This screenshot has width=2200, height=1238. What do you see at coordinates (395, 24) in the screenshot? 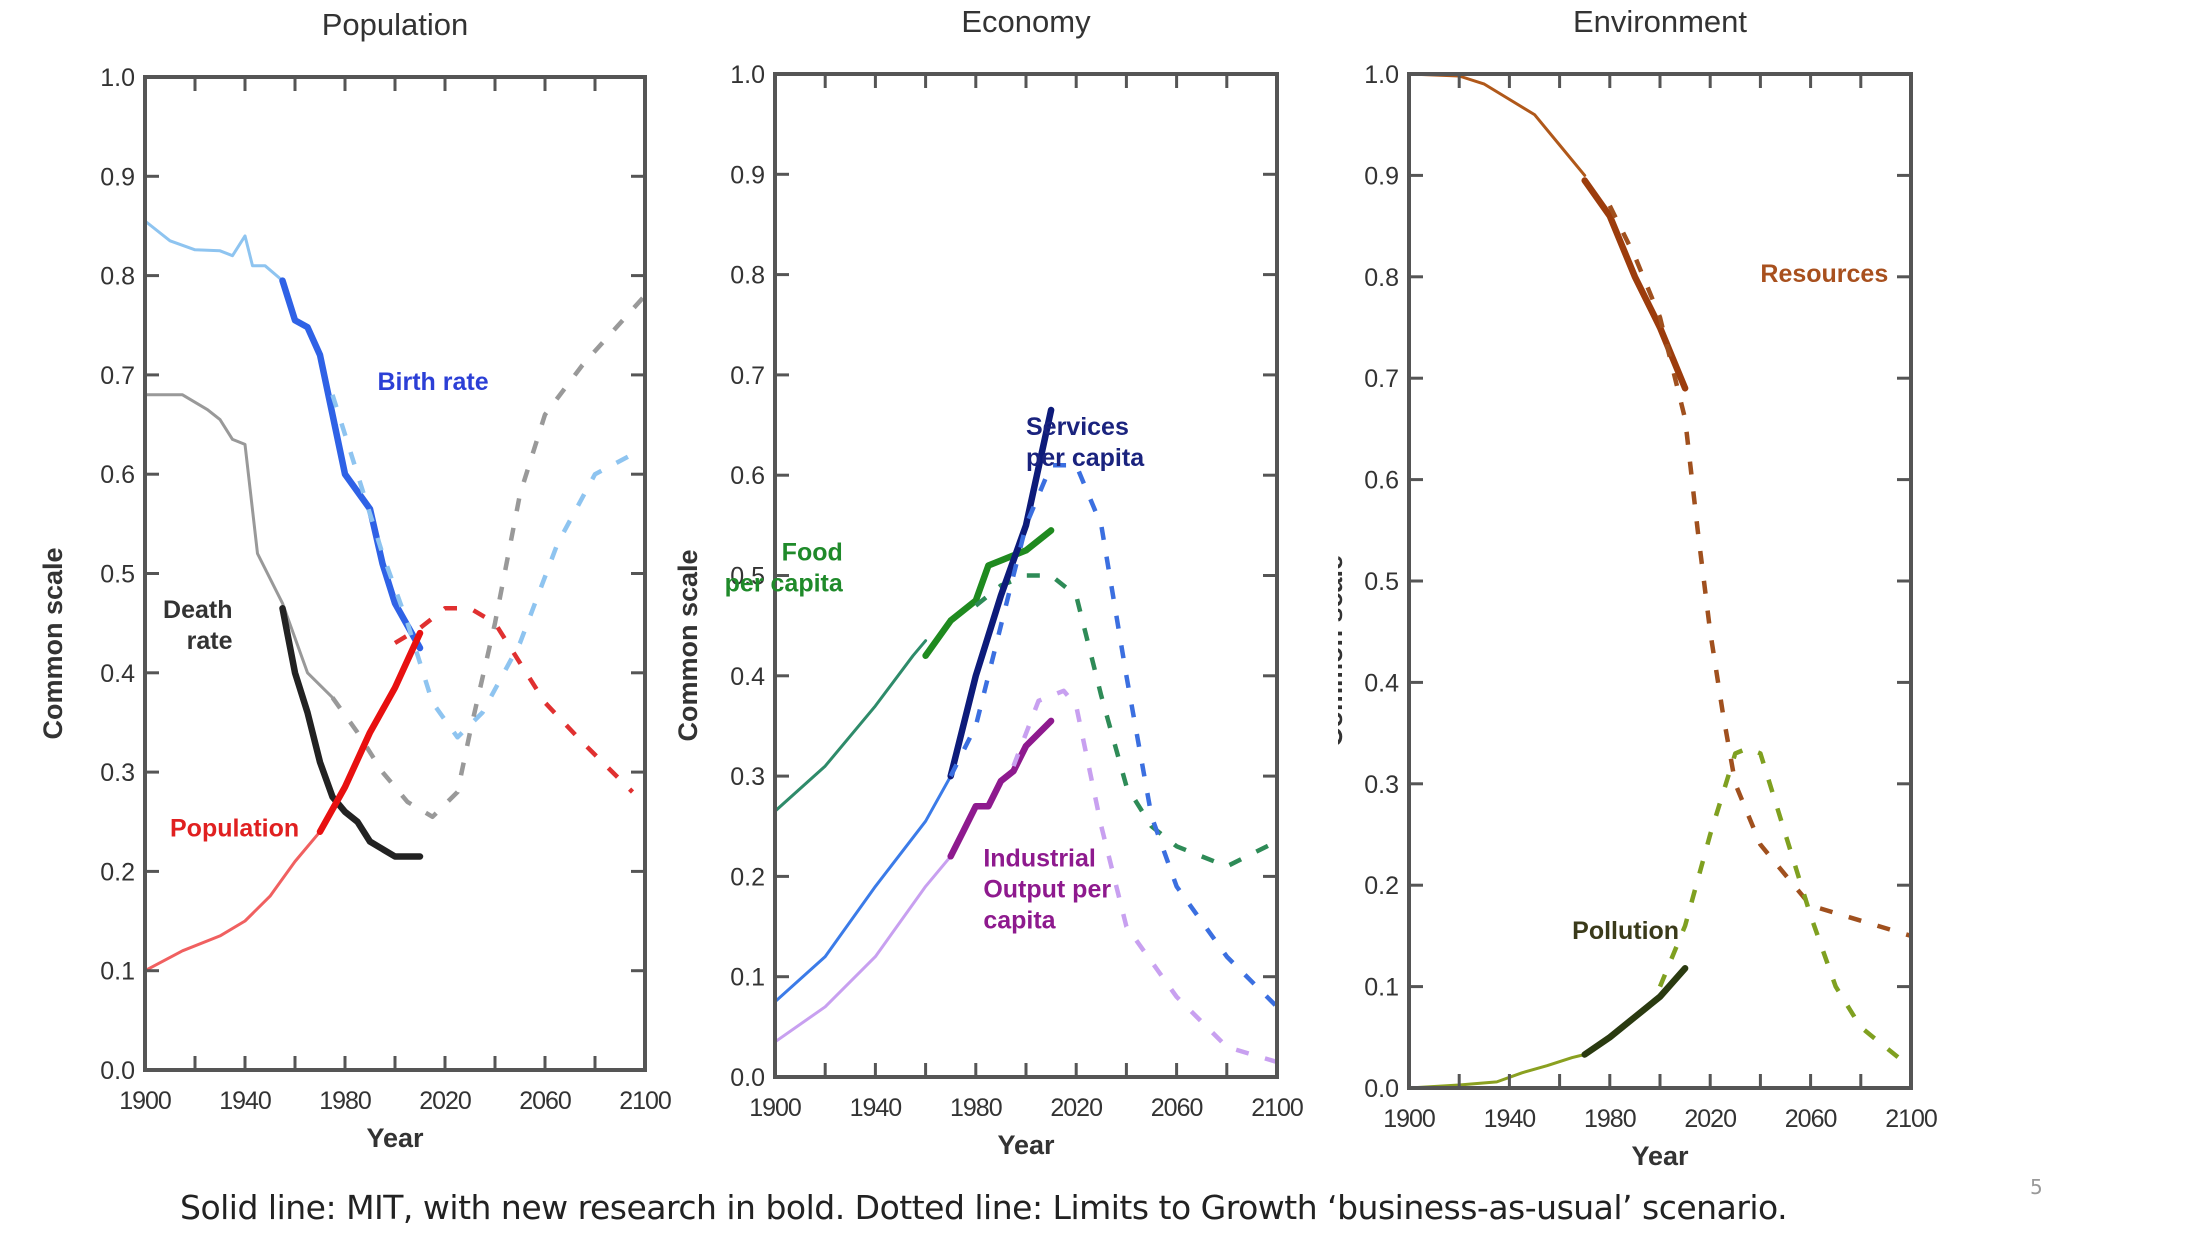
I see `panel-title: Population` at bounding box center [395, 24].